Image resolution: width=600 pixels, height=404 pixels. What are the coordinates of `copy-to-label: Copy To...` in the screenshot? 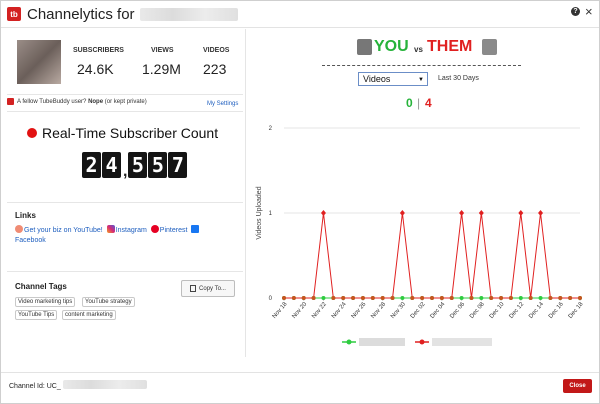 It's located at (212, 288).